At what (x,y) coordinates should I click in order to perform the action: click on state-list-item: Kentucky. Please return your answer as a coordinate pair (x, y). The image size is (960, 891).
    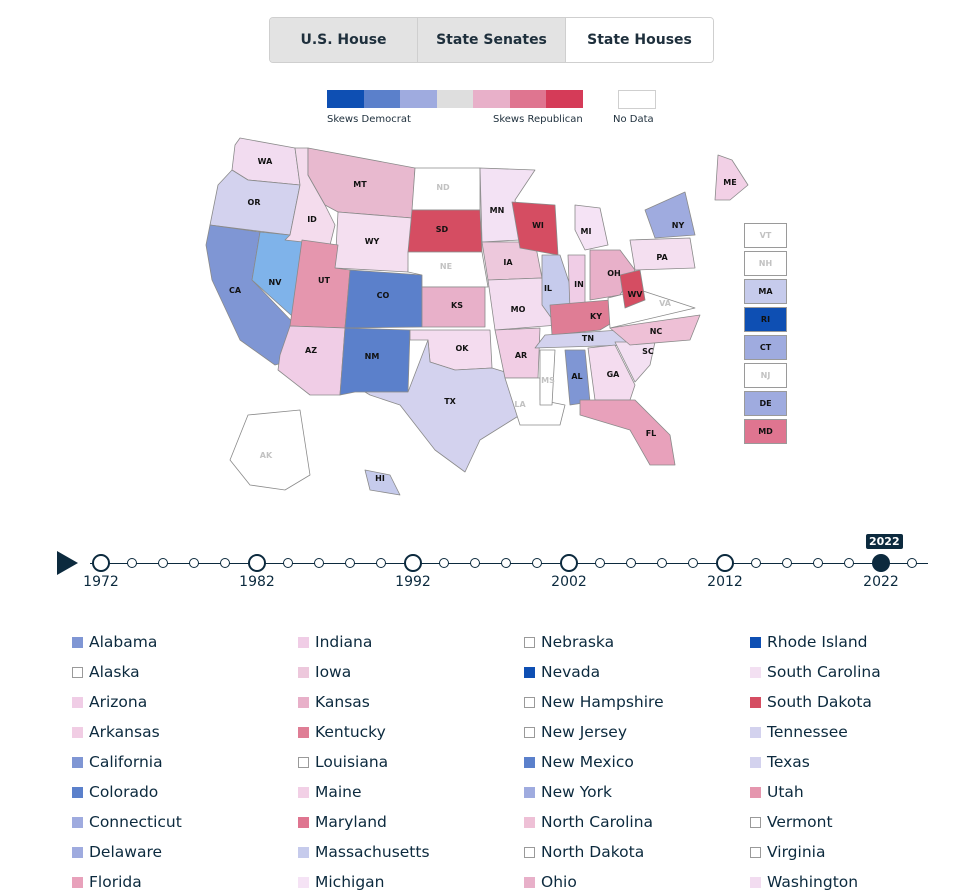
    Looking at the image, I should click on (342, 732).